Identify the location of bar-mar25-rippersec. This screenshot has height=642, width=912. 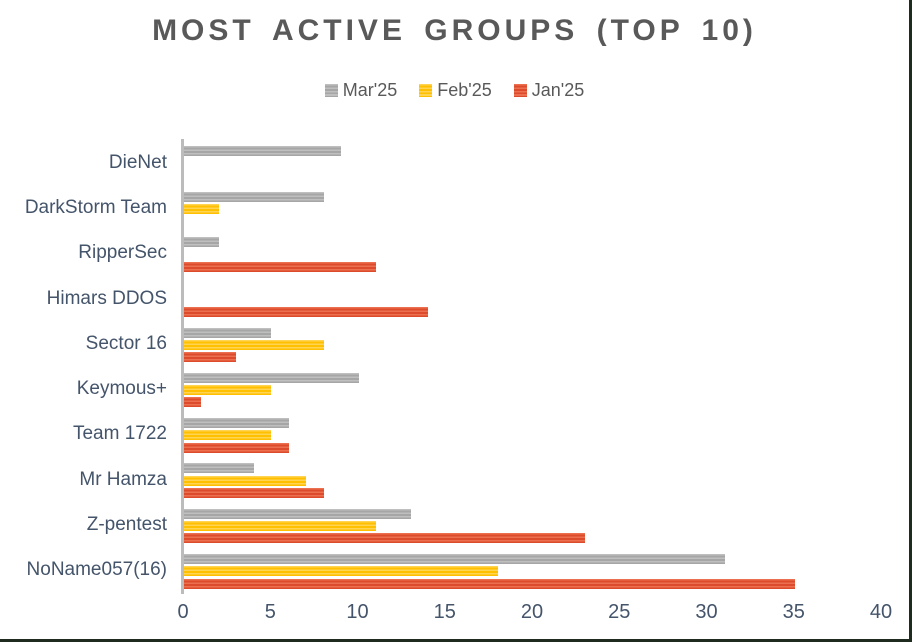
(201, 241).